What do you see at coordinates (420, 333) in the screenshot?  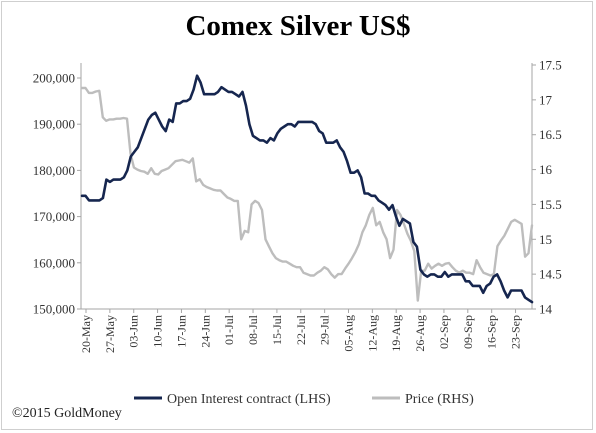 I see `x-axis-tick-label: 26-Aug` at bounding box center [420, 333].